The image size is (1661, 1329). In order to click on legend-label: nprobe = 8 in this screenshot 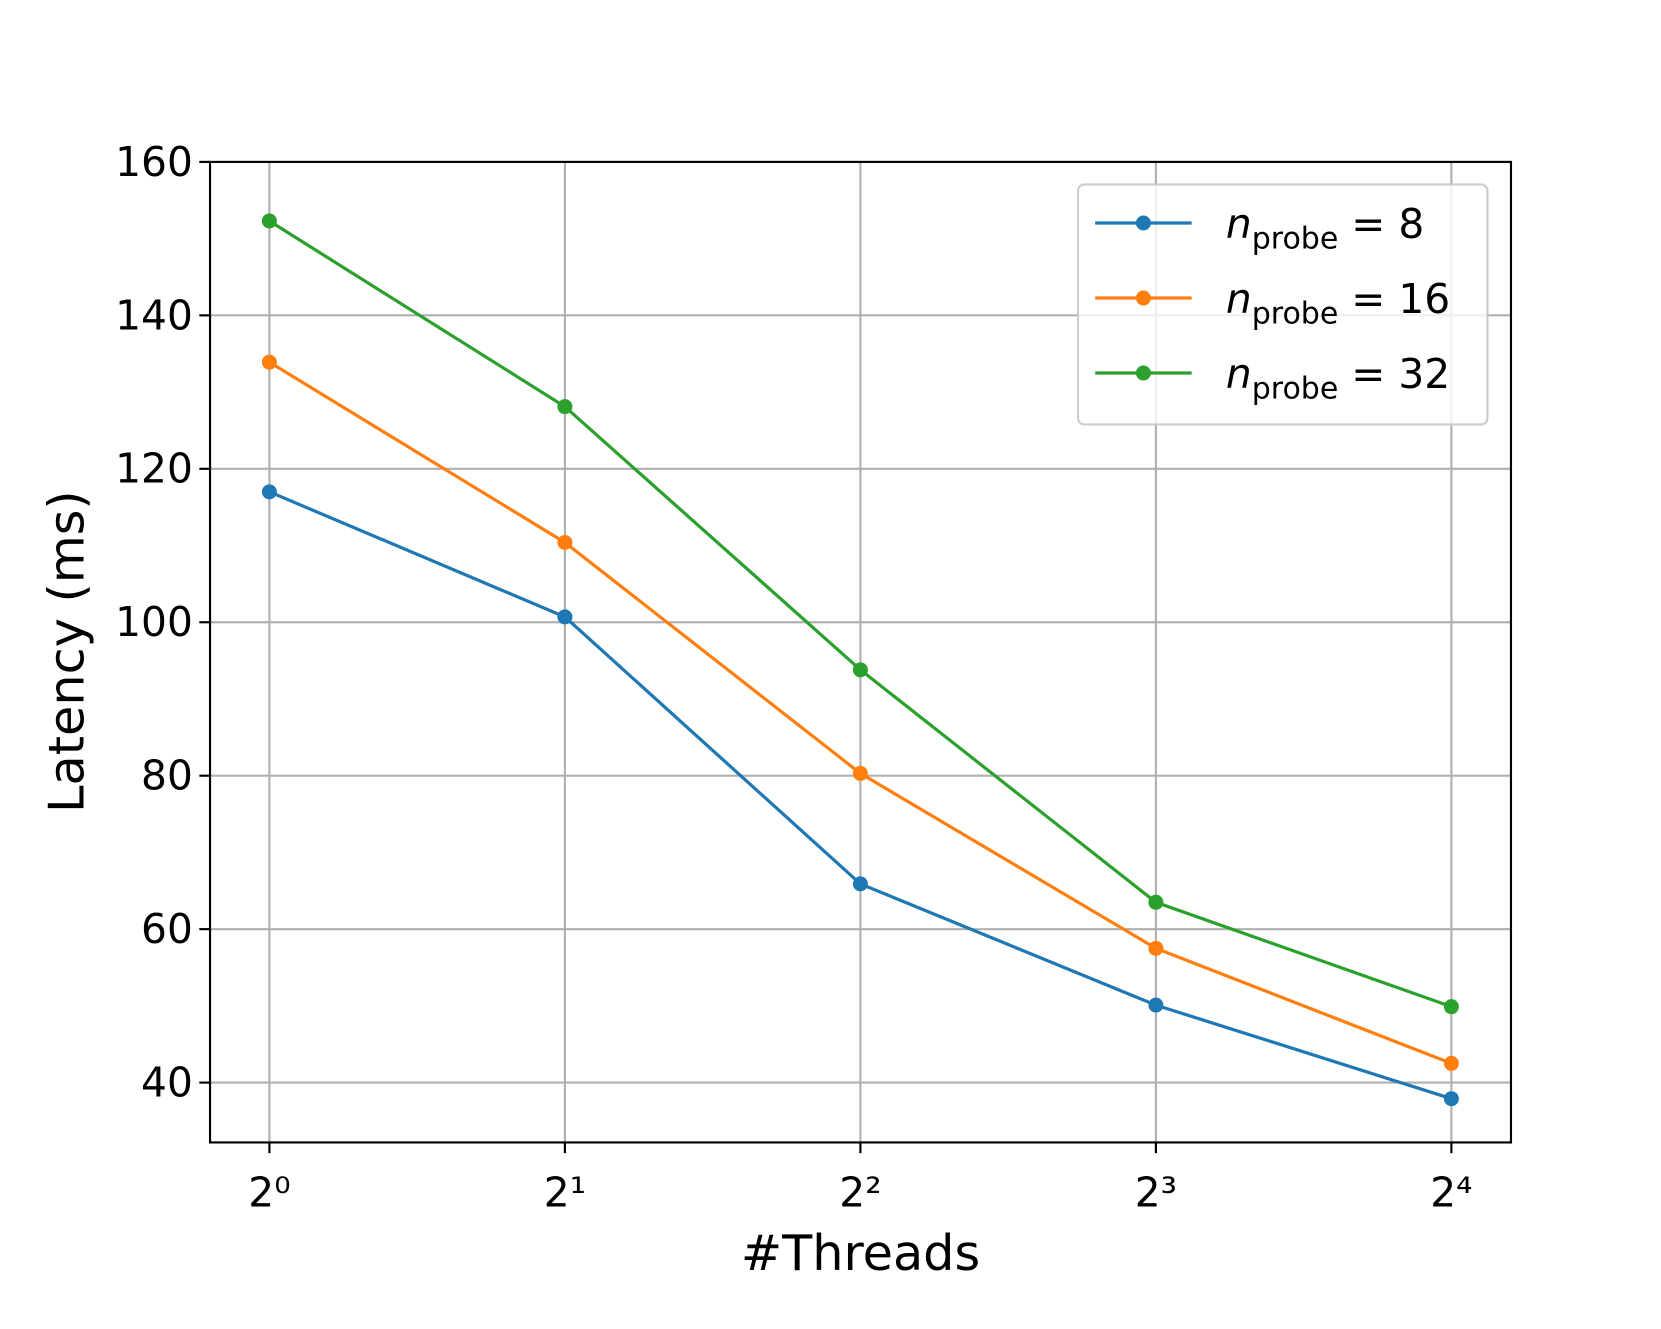, I will do `click(1325, 228)`.